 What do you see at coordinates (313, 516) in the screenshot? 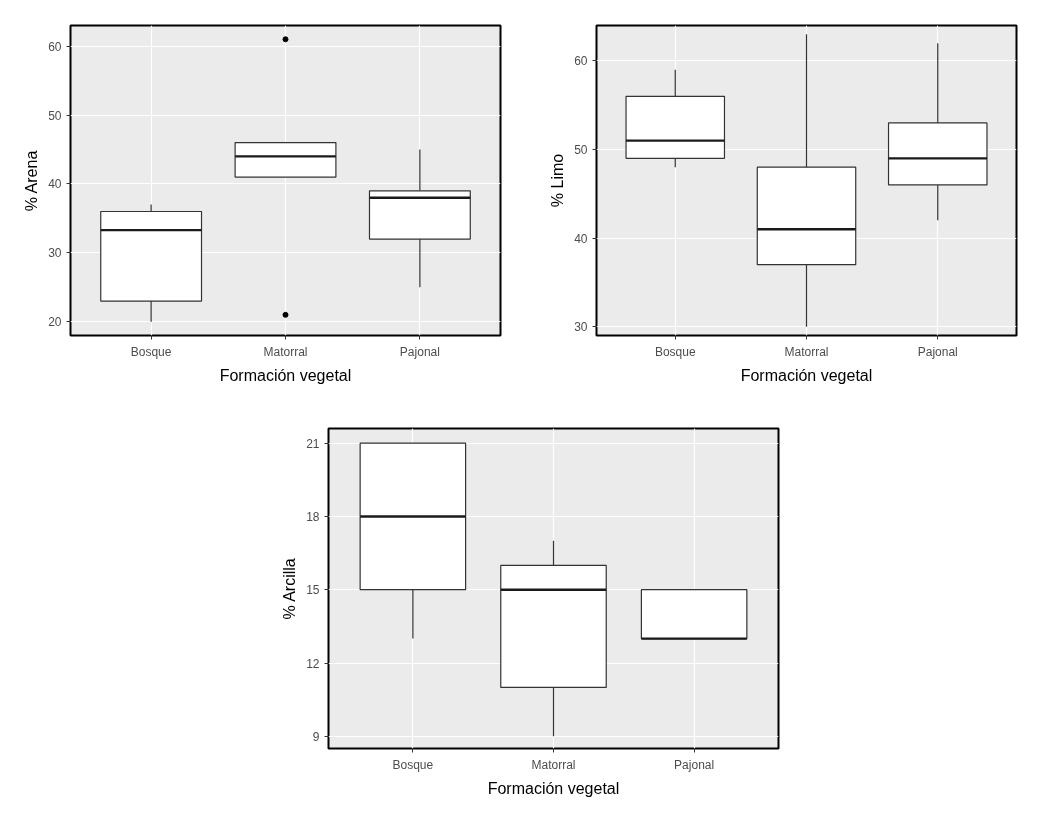
I see `y-tick-label: 18` at bounding box center [313, 516].